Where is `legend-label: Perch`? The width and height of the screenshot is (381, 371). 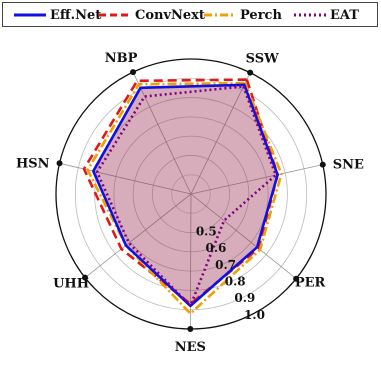
legend-label: Perch is located at coordinates (261, 15).